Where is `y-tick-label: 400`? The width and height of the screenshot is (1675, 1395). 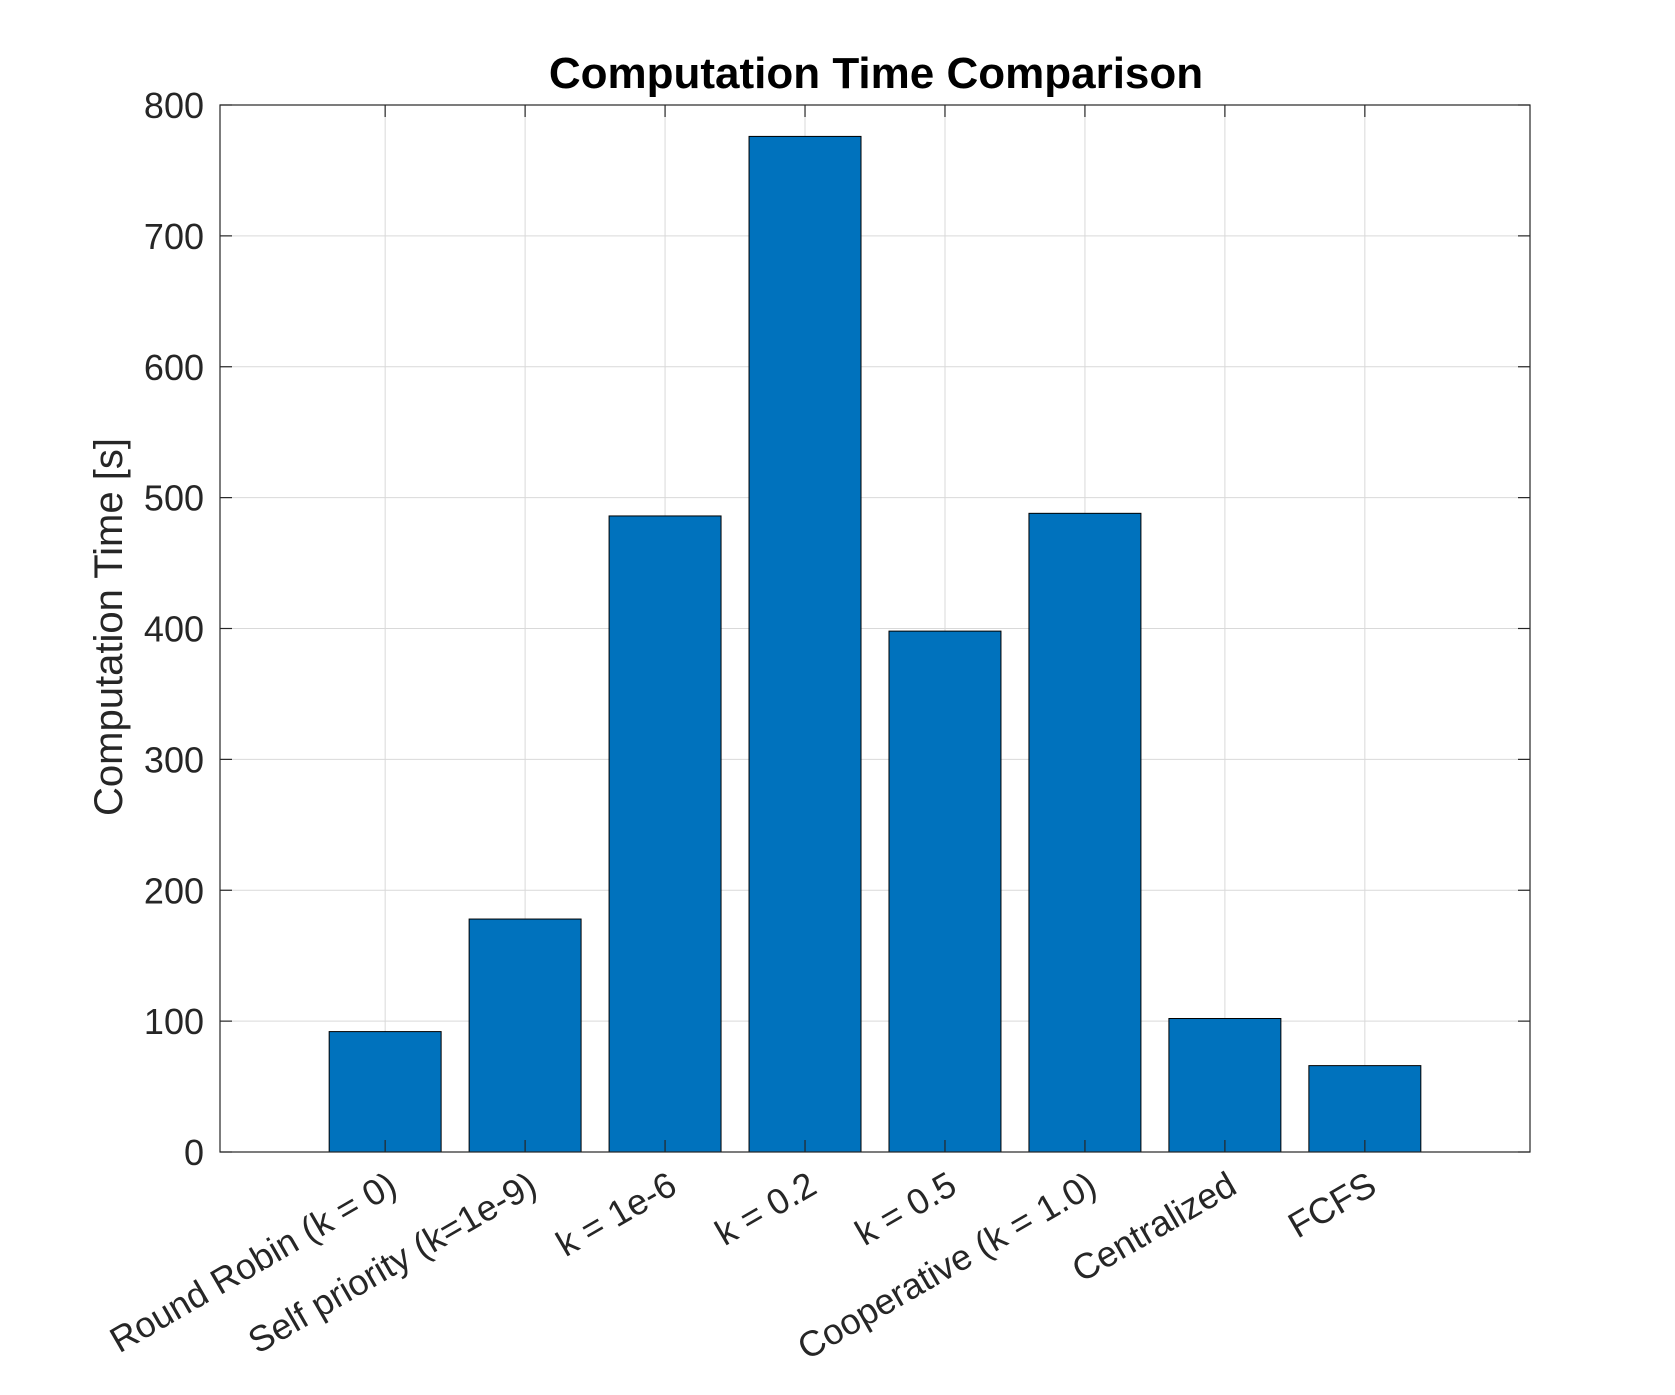
y-tick-label: 400 is located at coordinates (174, 629).